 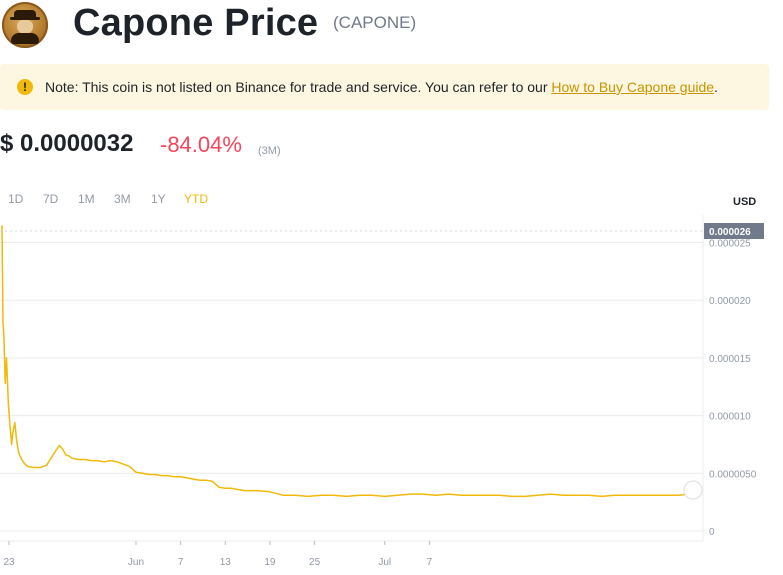 What do you see at coordinates (730, 417) in the screenshot?
I see `y-tick-label: 0.000010` at bounding box center [730, 417].